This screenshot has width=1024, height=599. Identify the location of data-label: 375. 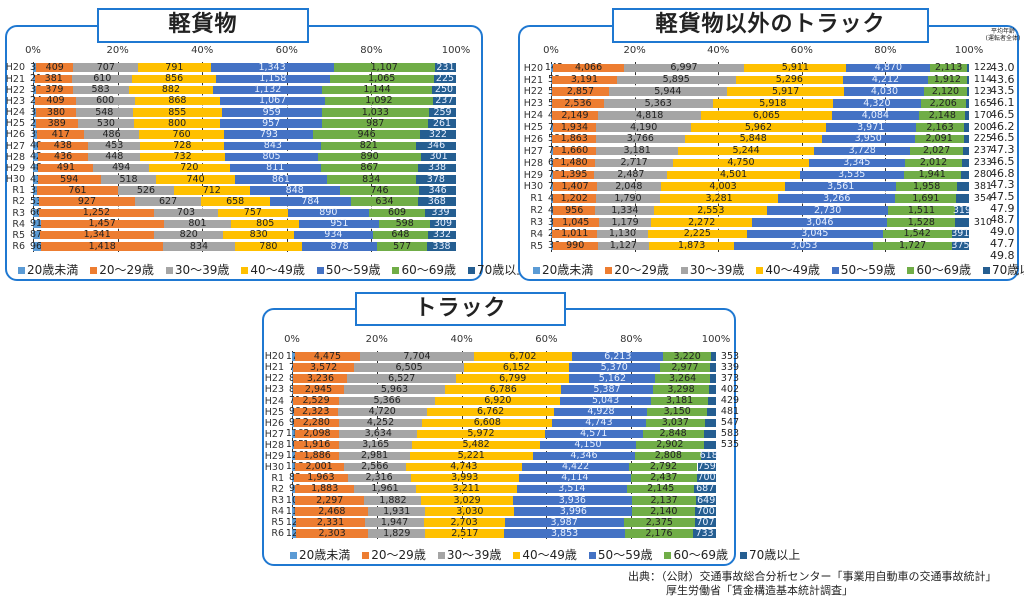
(960, 246).